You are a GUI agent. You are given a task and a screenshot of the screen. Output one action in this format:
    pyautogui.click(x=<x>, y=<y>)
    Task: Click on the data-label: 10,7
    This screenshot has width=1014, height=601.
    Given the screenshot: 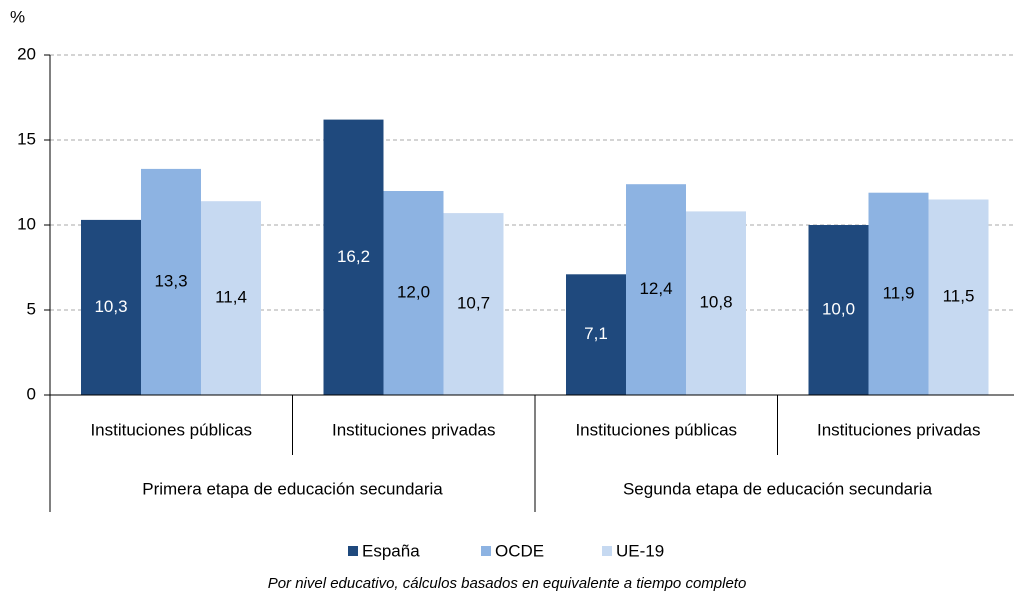 What is the action you would take?
    pyautogui.click(x=473, y=303)
    